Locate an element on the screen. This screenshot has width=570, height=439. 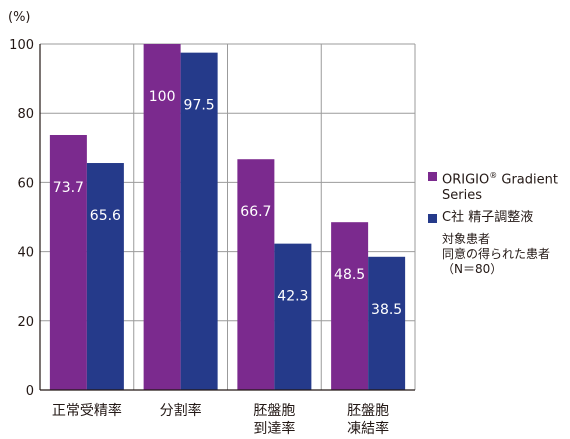
data-label: 100 is located at coordinates (162, 97).